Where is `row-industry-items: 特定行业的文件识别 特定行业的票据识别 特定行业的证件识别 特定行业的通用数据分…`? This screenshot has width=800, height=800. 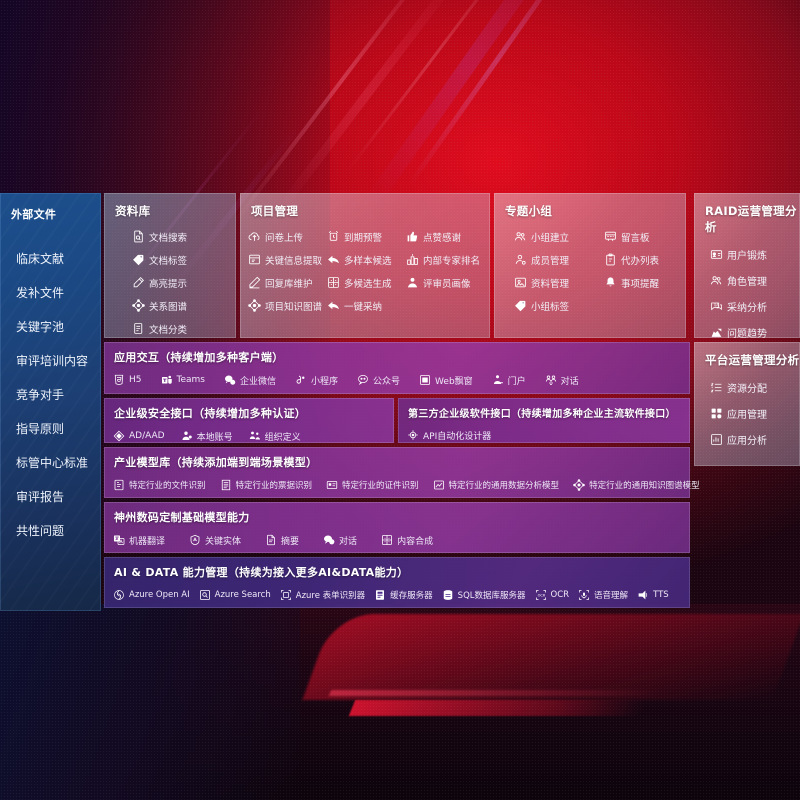
row-industry-items: 特定行业的文件识别 特定行业的票据识别 特定行业的证件识别 特定行业的通用数据分… is located at coordinates (402, 485).